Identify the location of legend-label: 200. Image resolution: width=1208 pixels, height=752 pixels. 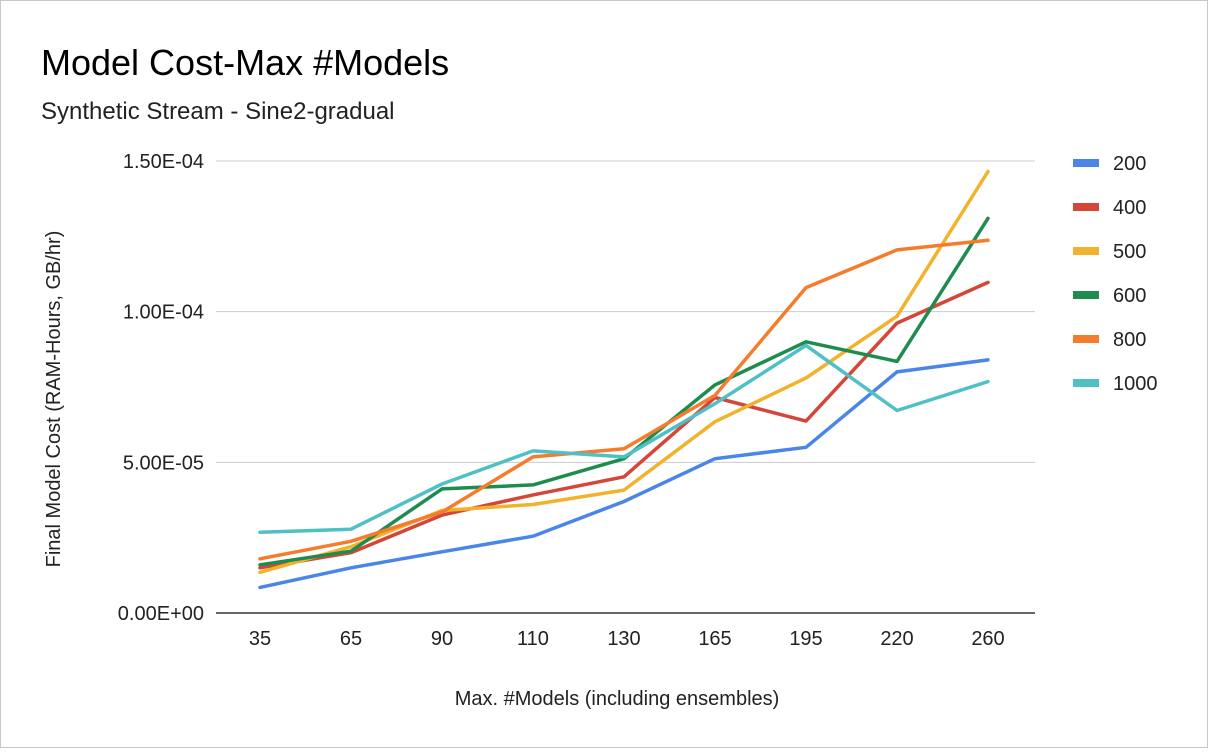
(1129, 164).